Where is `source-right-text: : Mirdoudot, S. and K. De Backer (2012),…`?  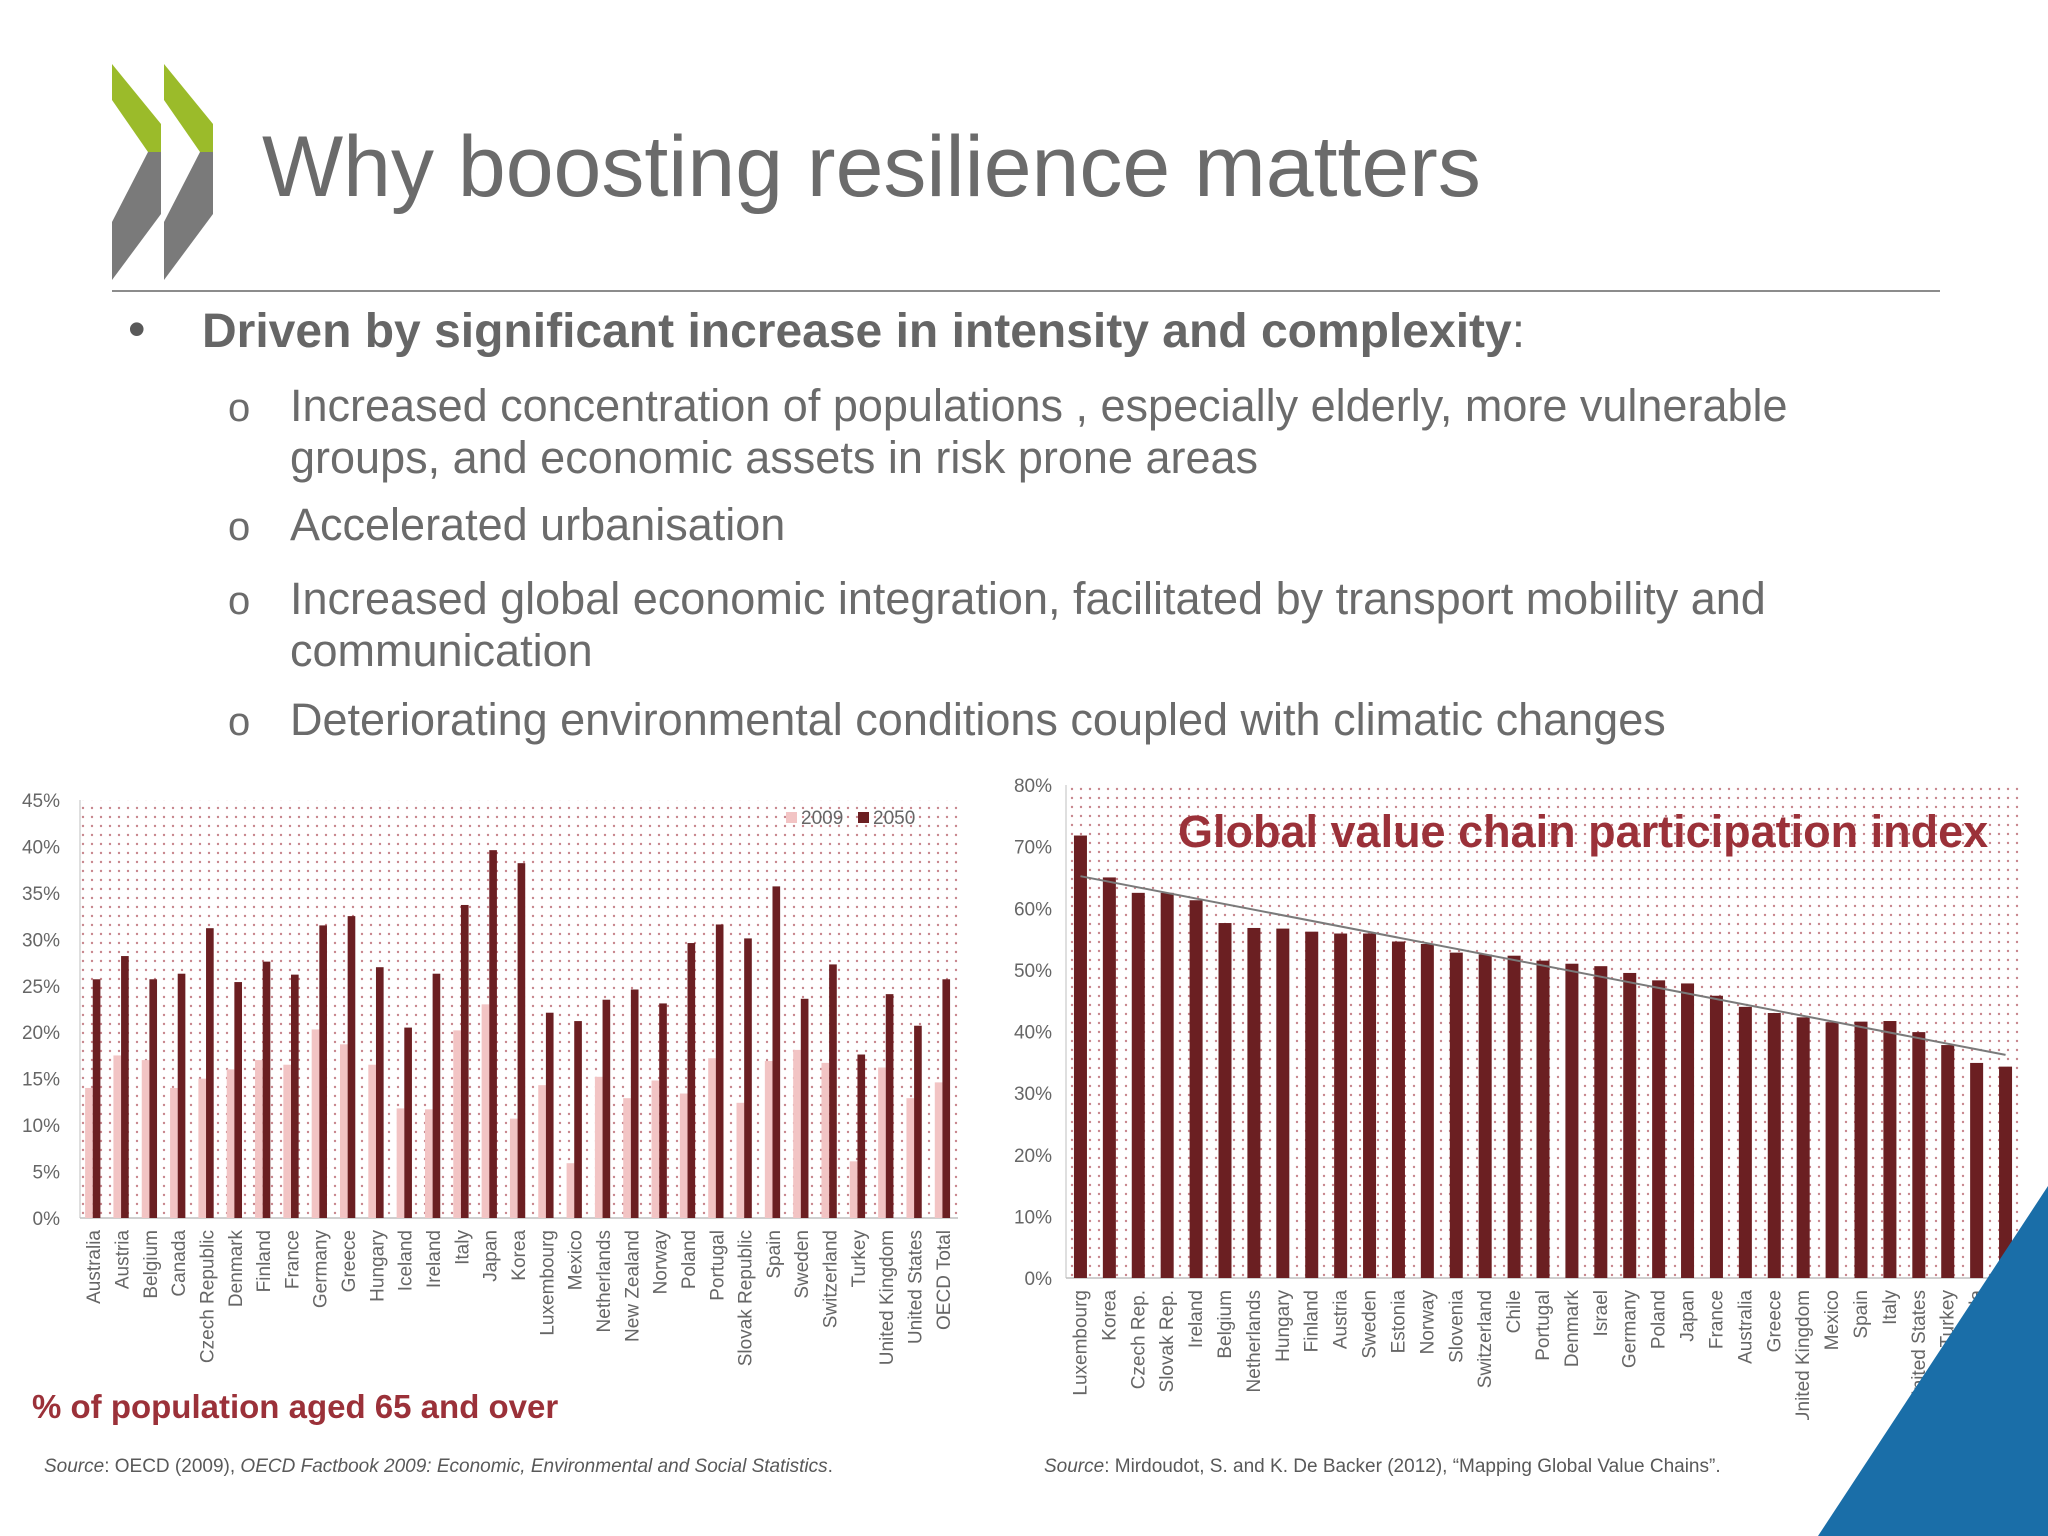 source-right-text: : Mirdoudot, S. and K. De Backer (2012),… is located at coordinates (1412, 1466).